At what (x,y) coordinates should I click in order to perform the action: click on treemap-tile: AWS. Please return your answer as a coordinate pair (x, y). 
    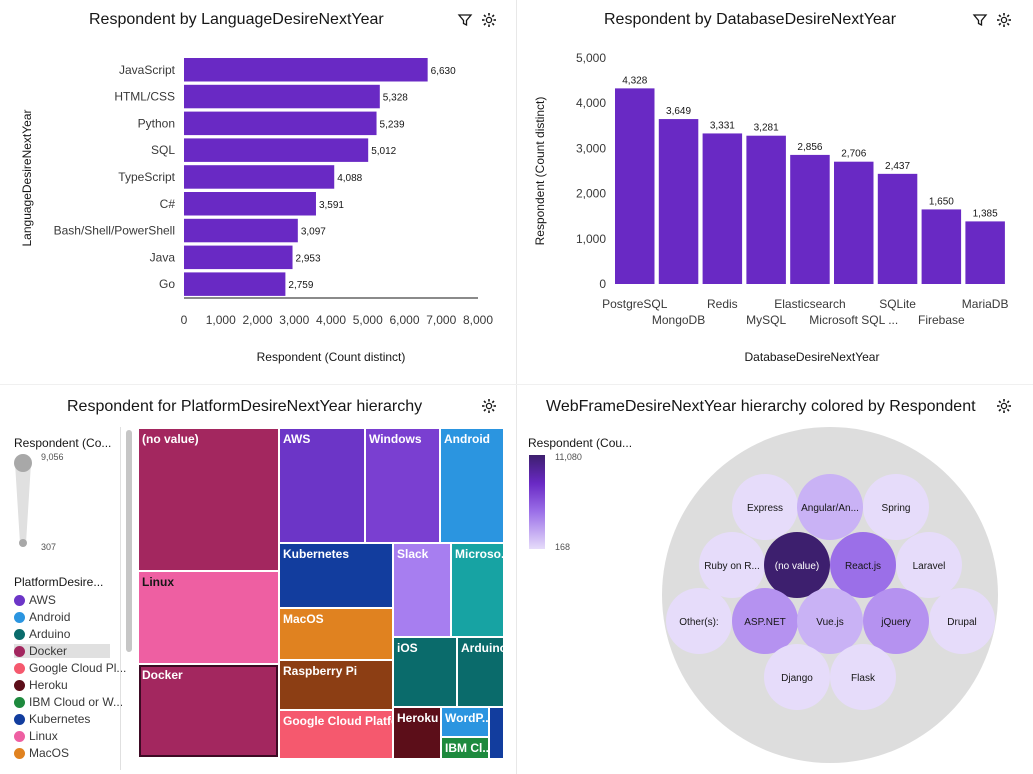
    Looking at the image, I should click on (322, 485).